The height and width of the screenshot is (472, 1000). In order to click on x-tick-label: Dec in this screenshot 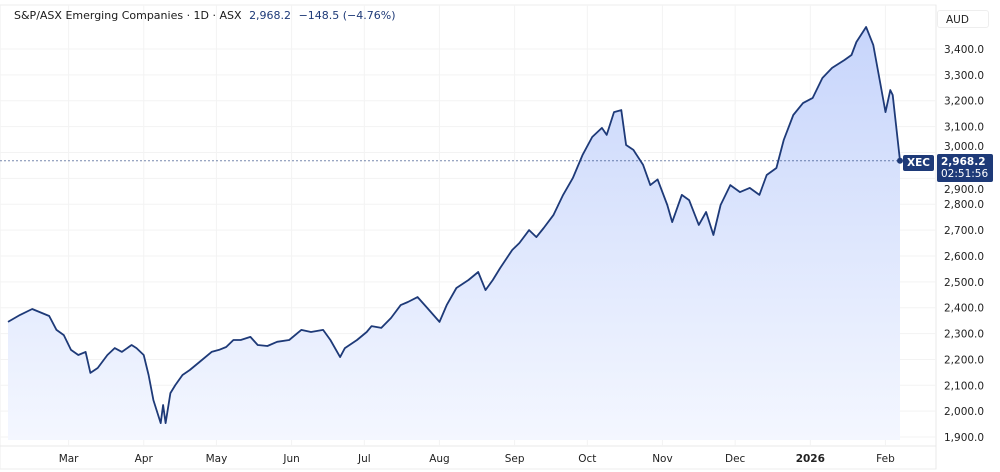, I will do `click(735, 459)`.